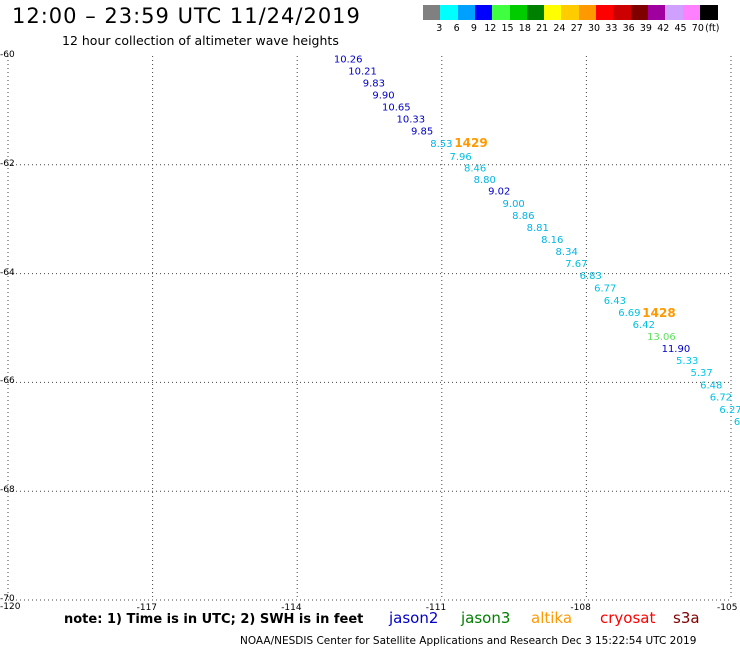  What do you see at coordinates (542, 28) in the screenshot?
I see `legend-tick-label: 21` at bounding box center [542, 28].